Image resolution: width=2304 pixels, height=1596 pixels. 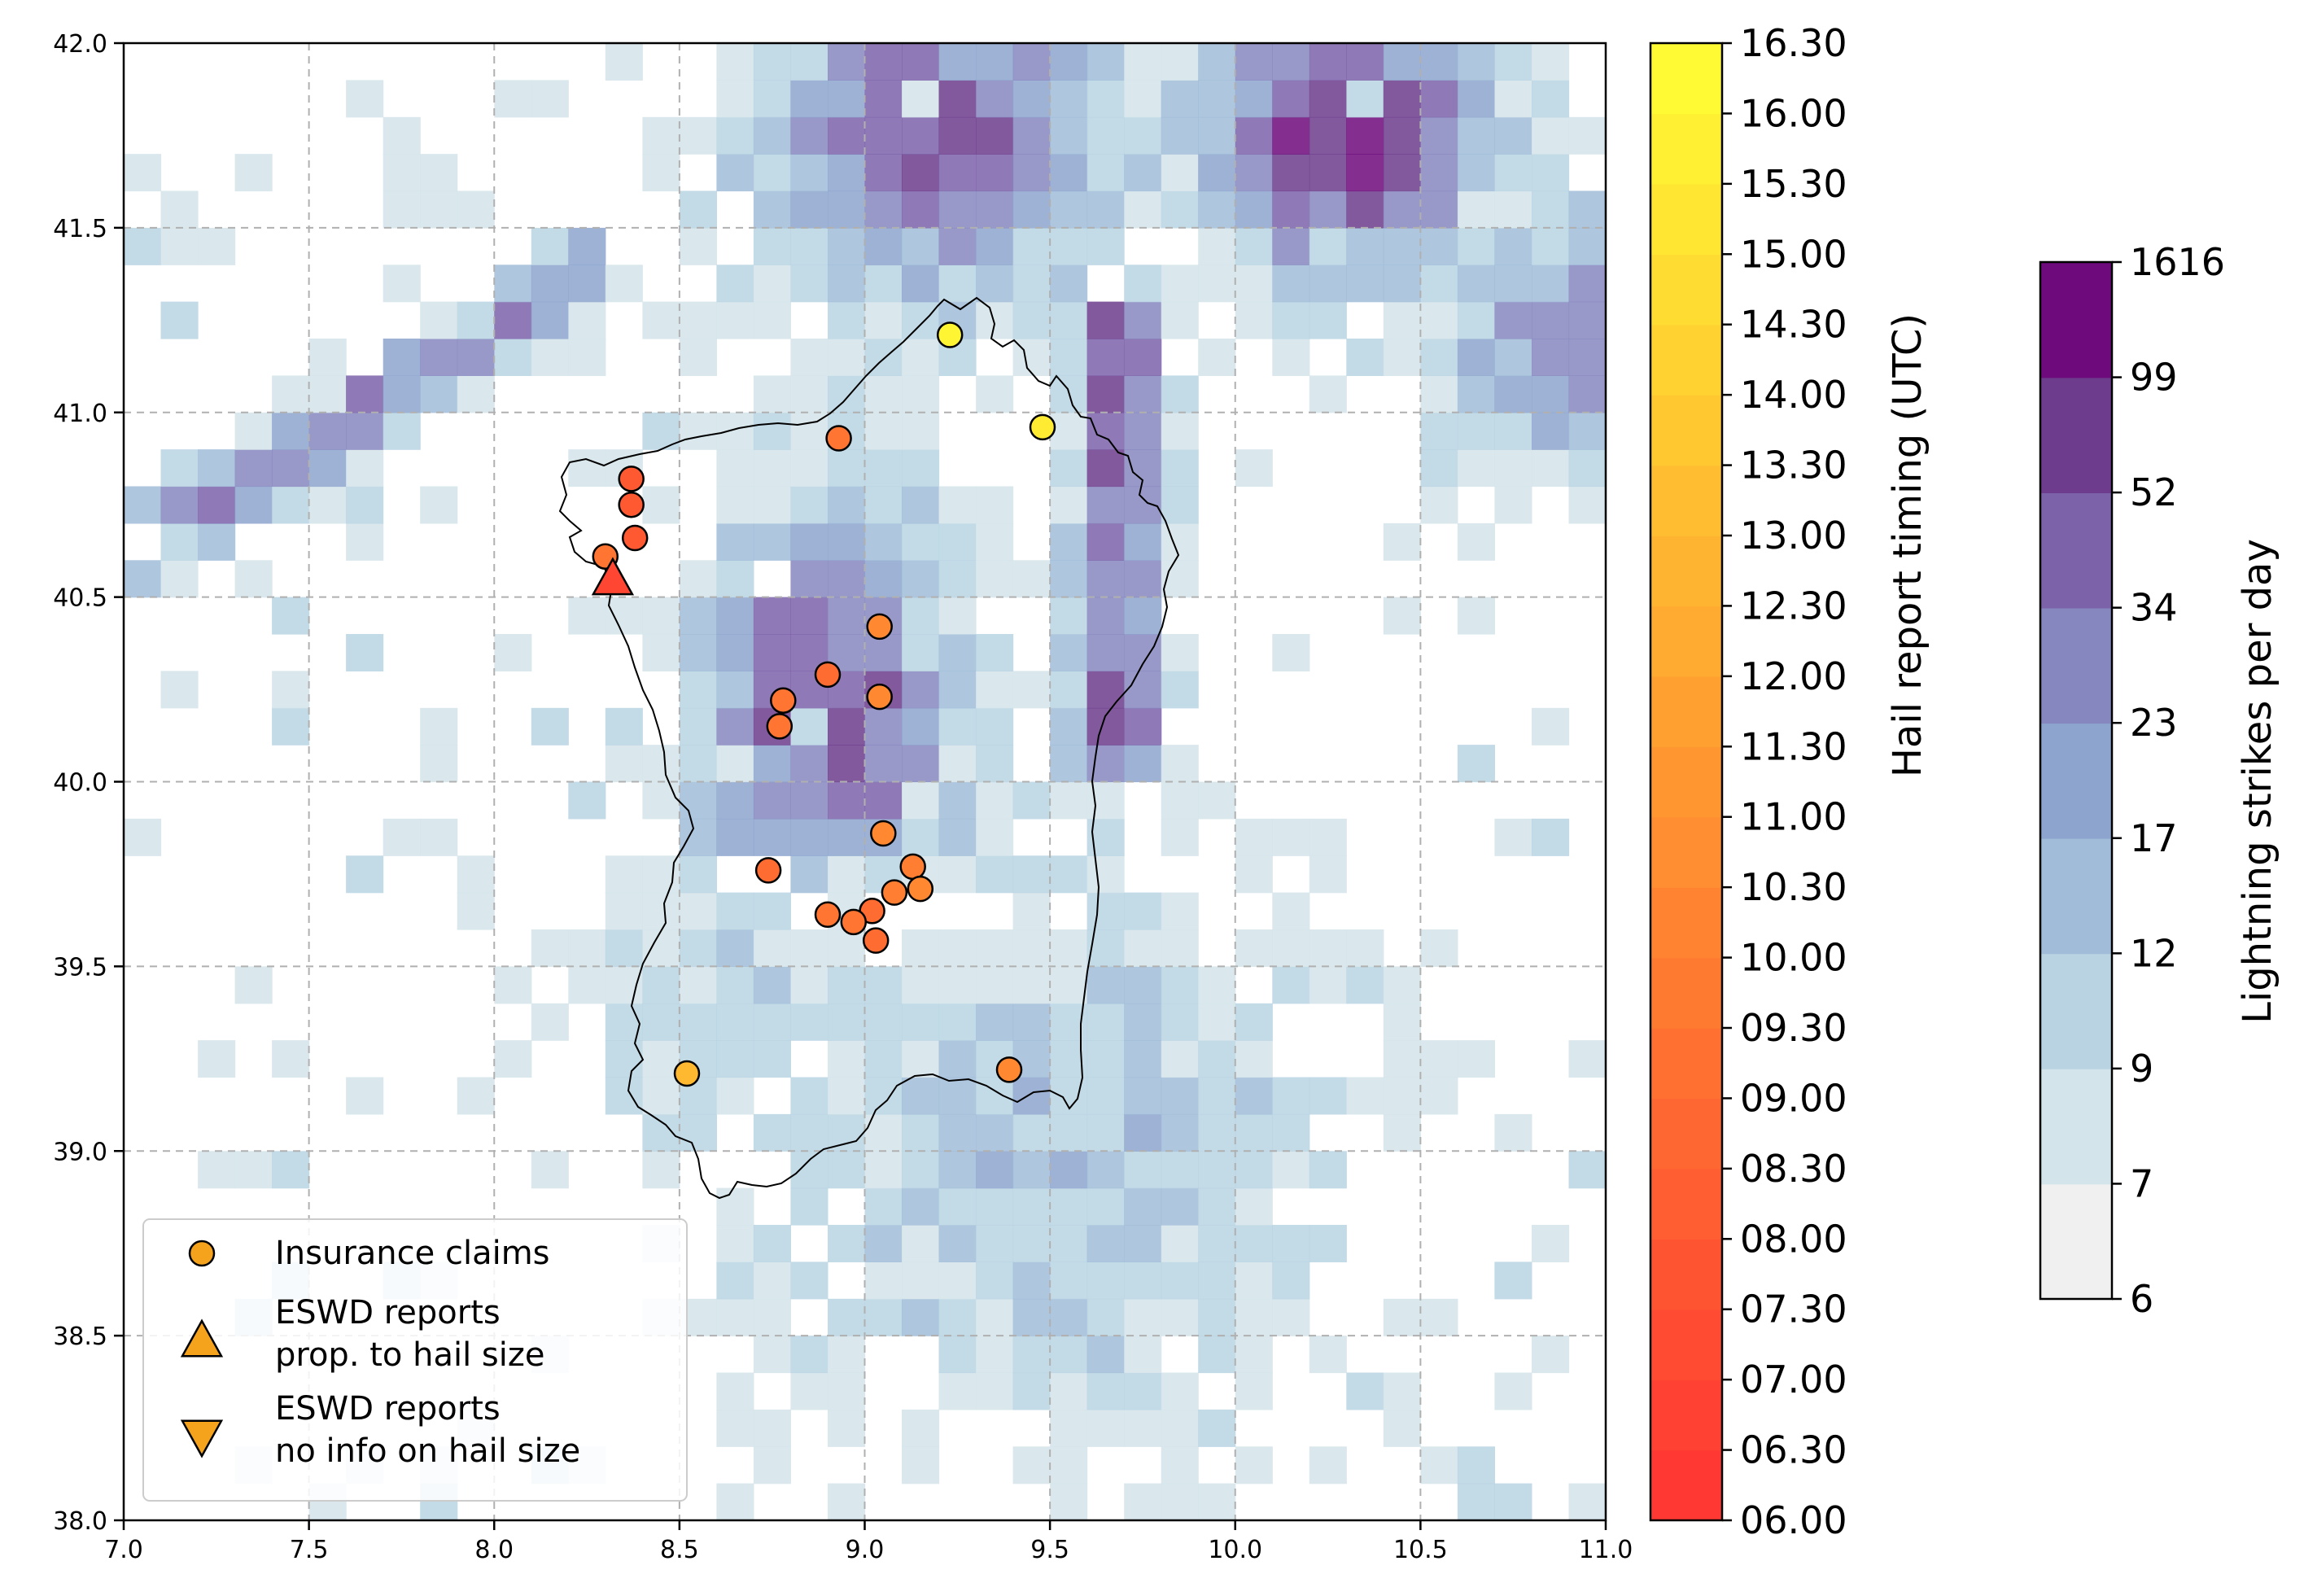 What do you see at coordinates (1793, 1520) in the screenshot?
I see `timing-colorbar-tick-label: 06.00` at bounding box center [1793, 1520].